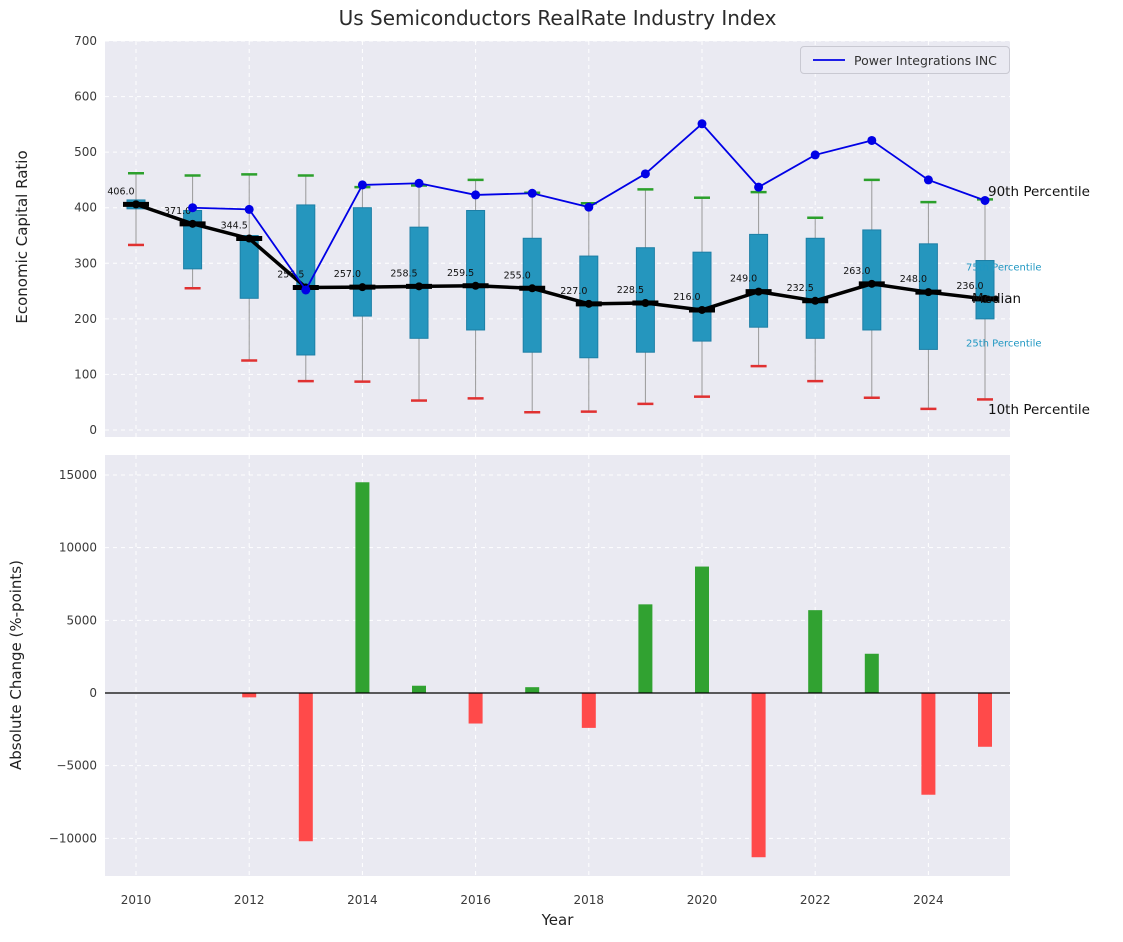 The width and height of the screenshot is (1123, 942). I want to click on box-2016, so click(476, 270).